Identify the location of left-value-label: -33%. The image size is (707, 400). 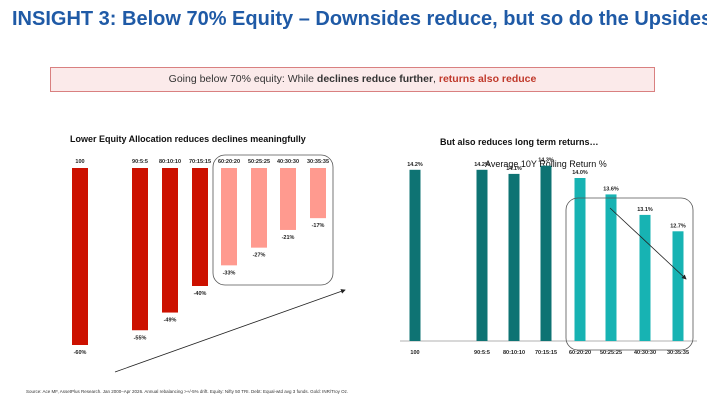
(229, 273).